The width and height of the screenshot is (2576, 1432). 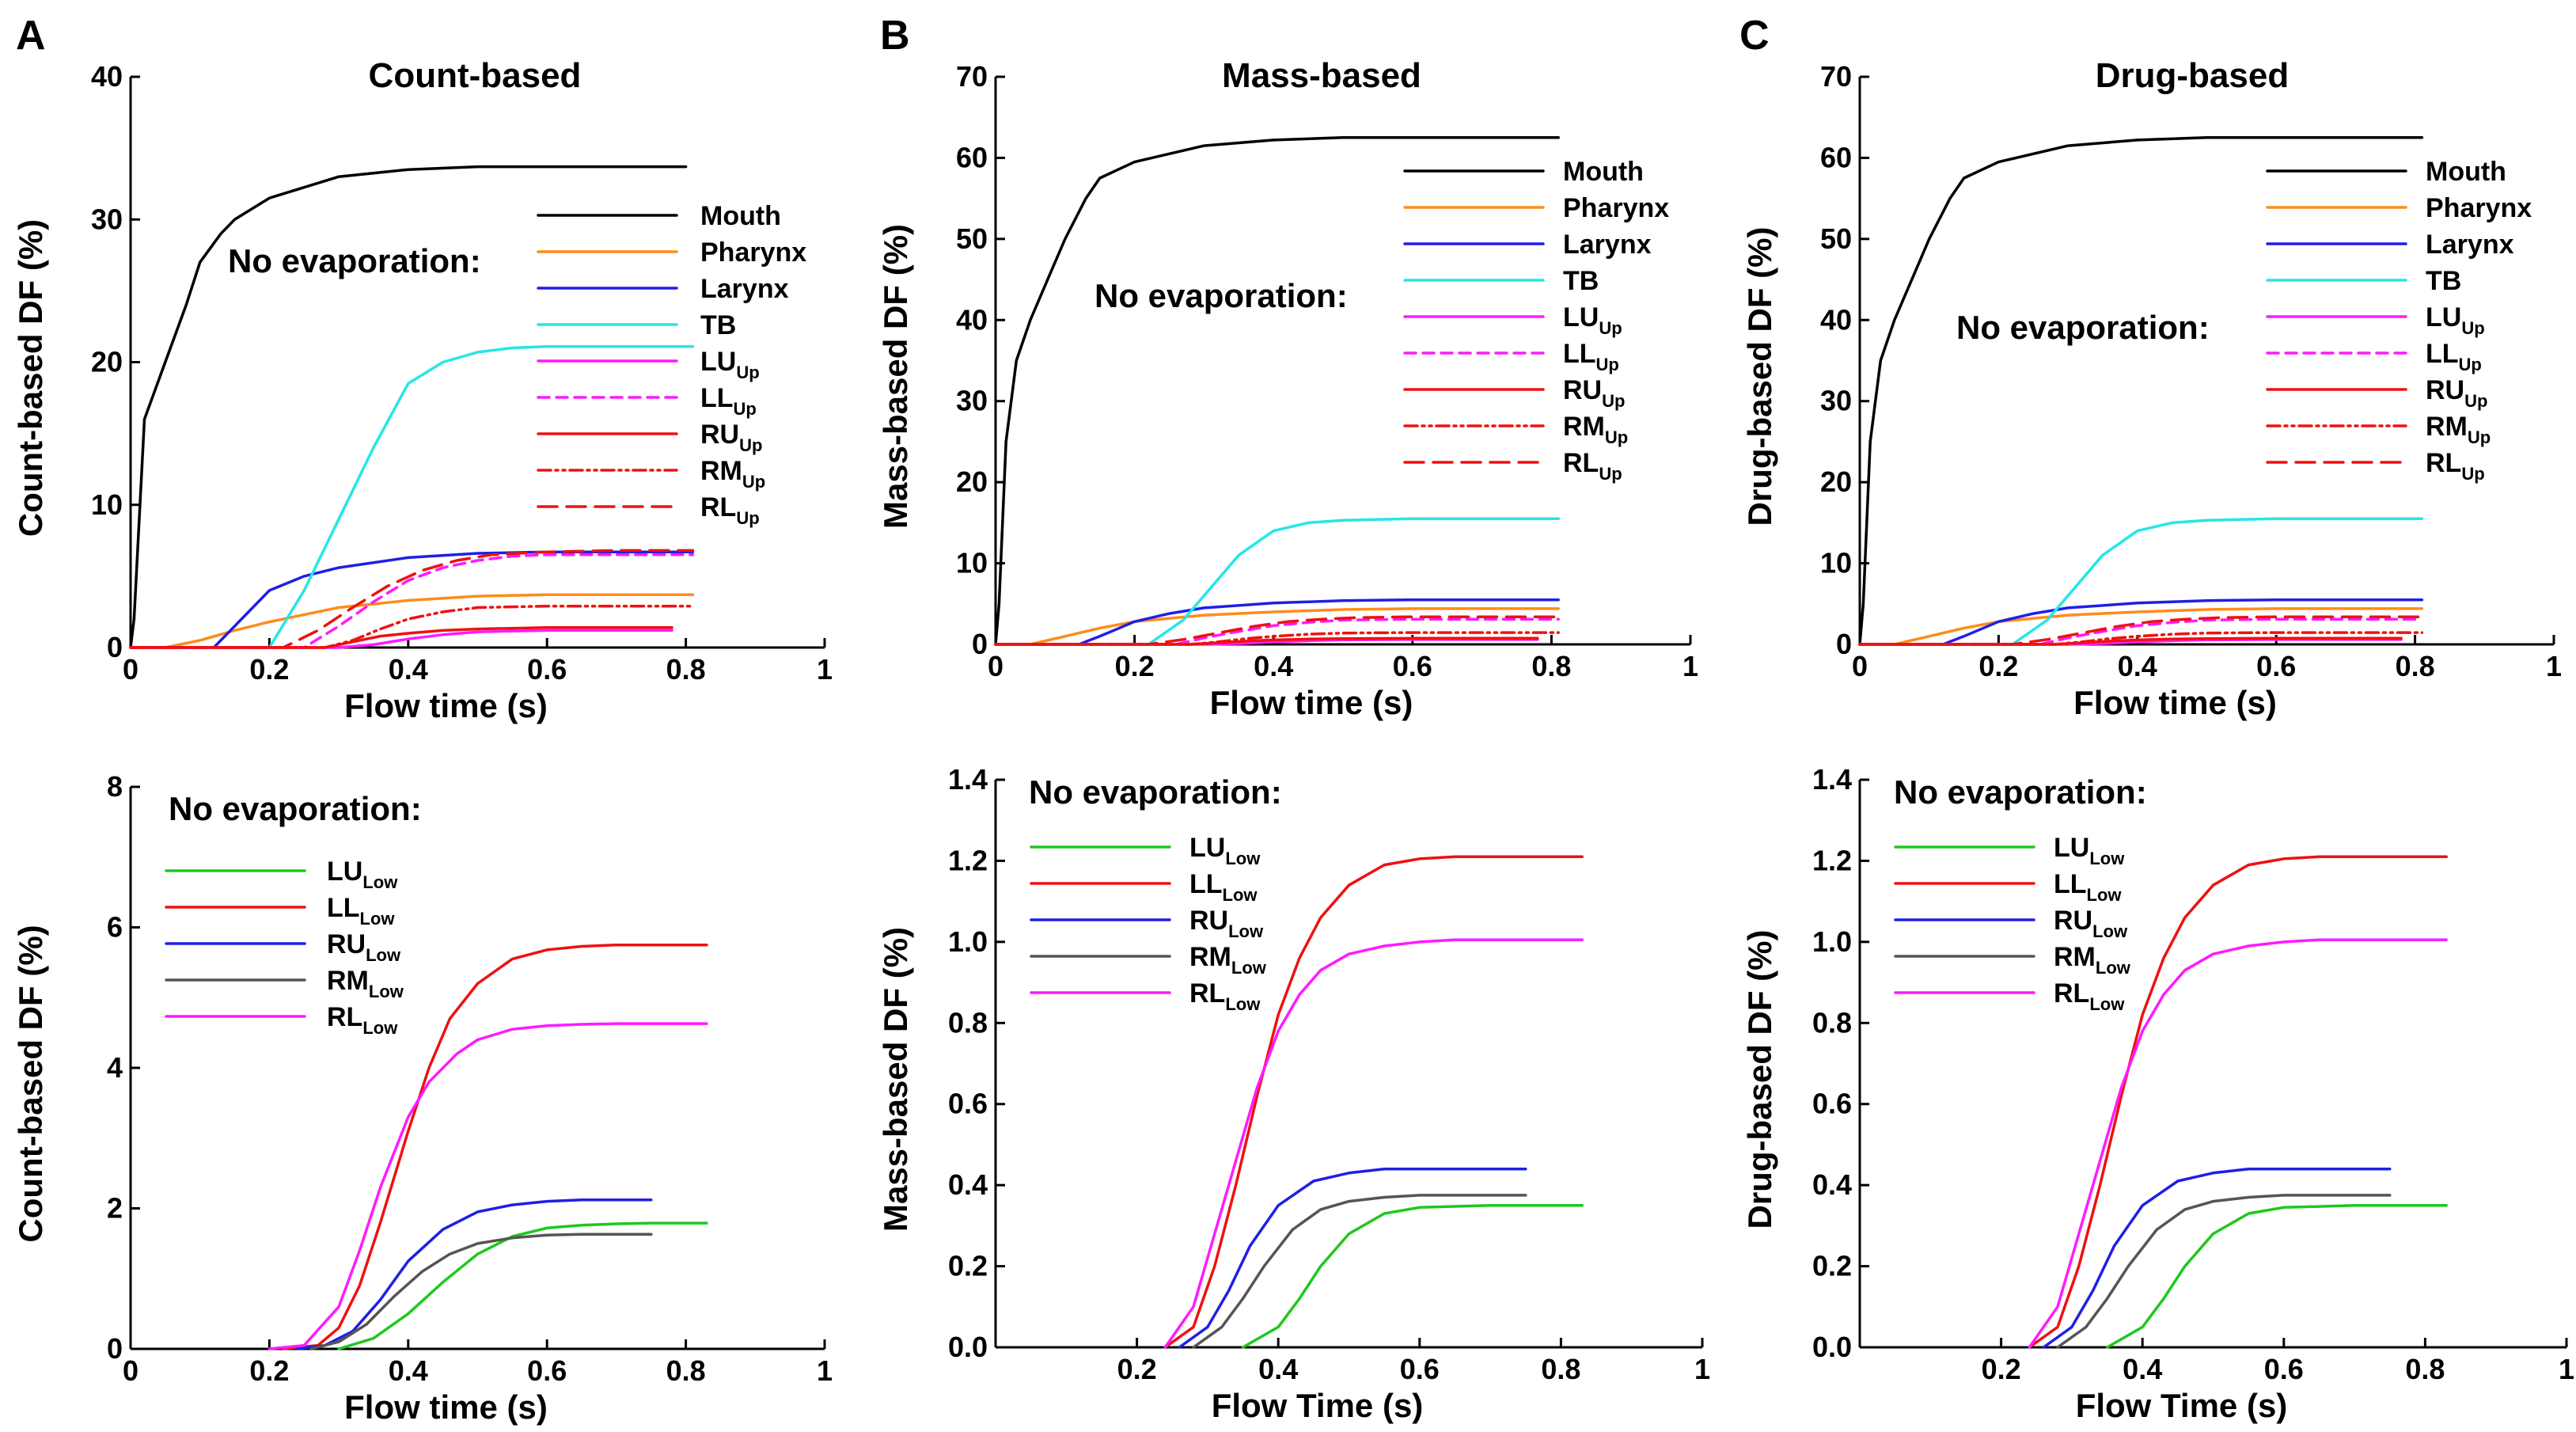 What do you see at coordinates (753, 252) in the screenshot?
I see `legend-label: Pharynx` at bounding box center [753, 252].